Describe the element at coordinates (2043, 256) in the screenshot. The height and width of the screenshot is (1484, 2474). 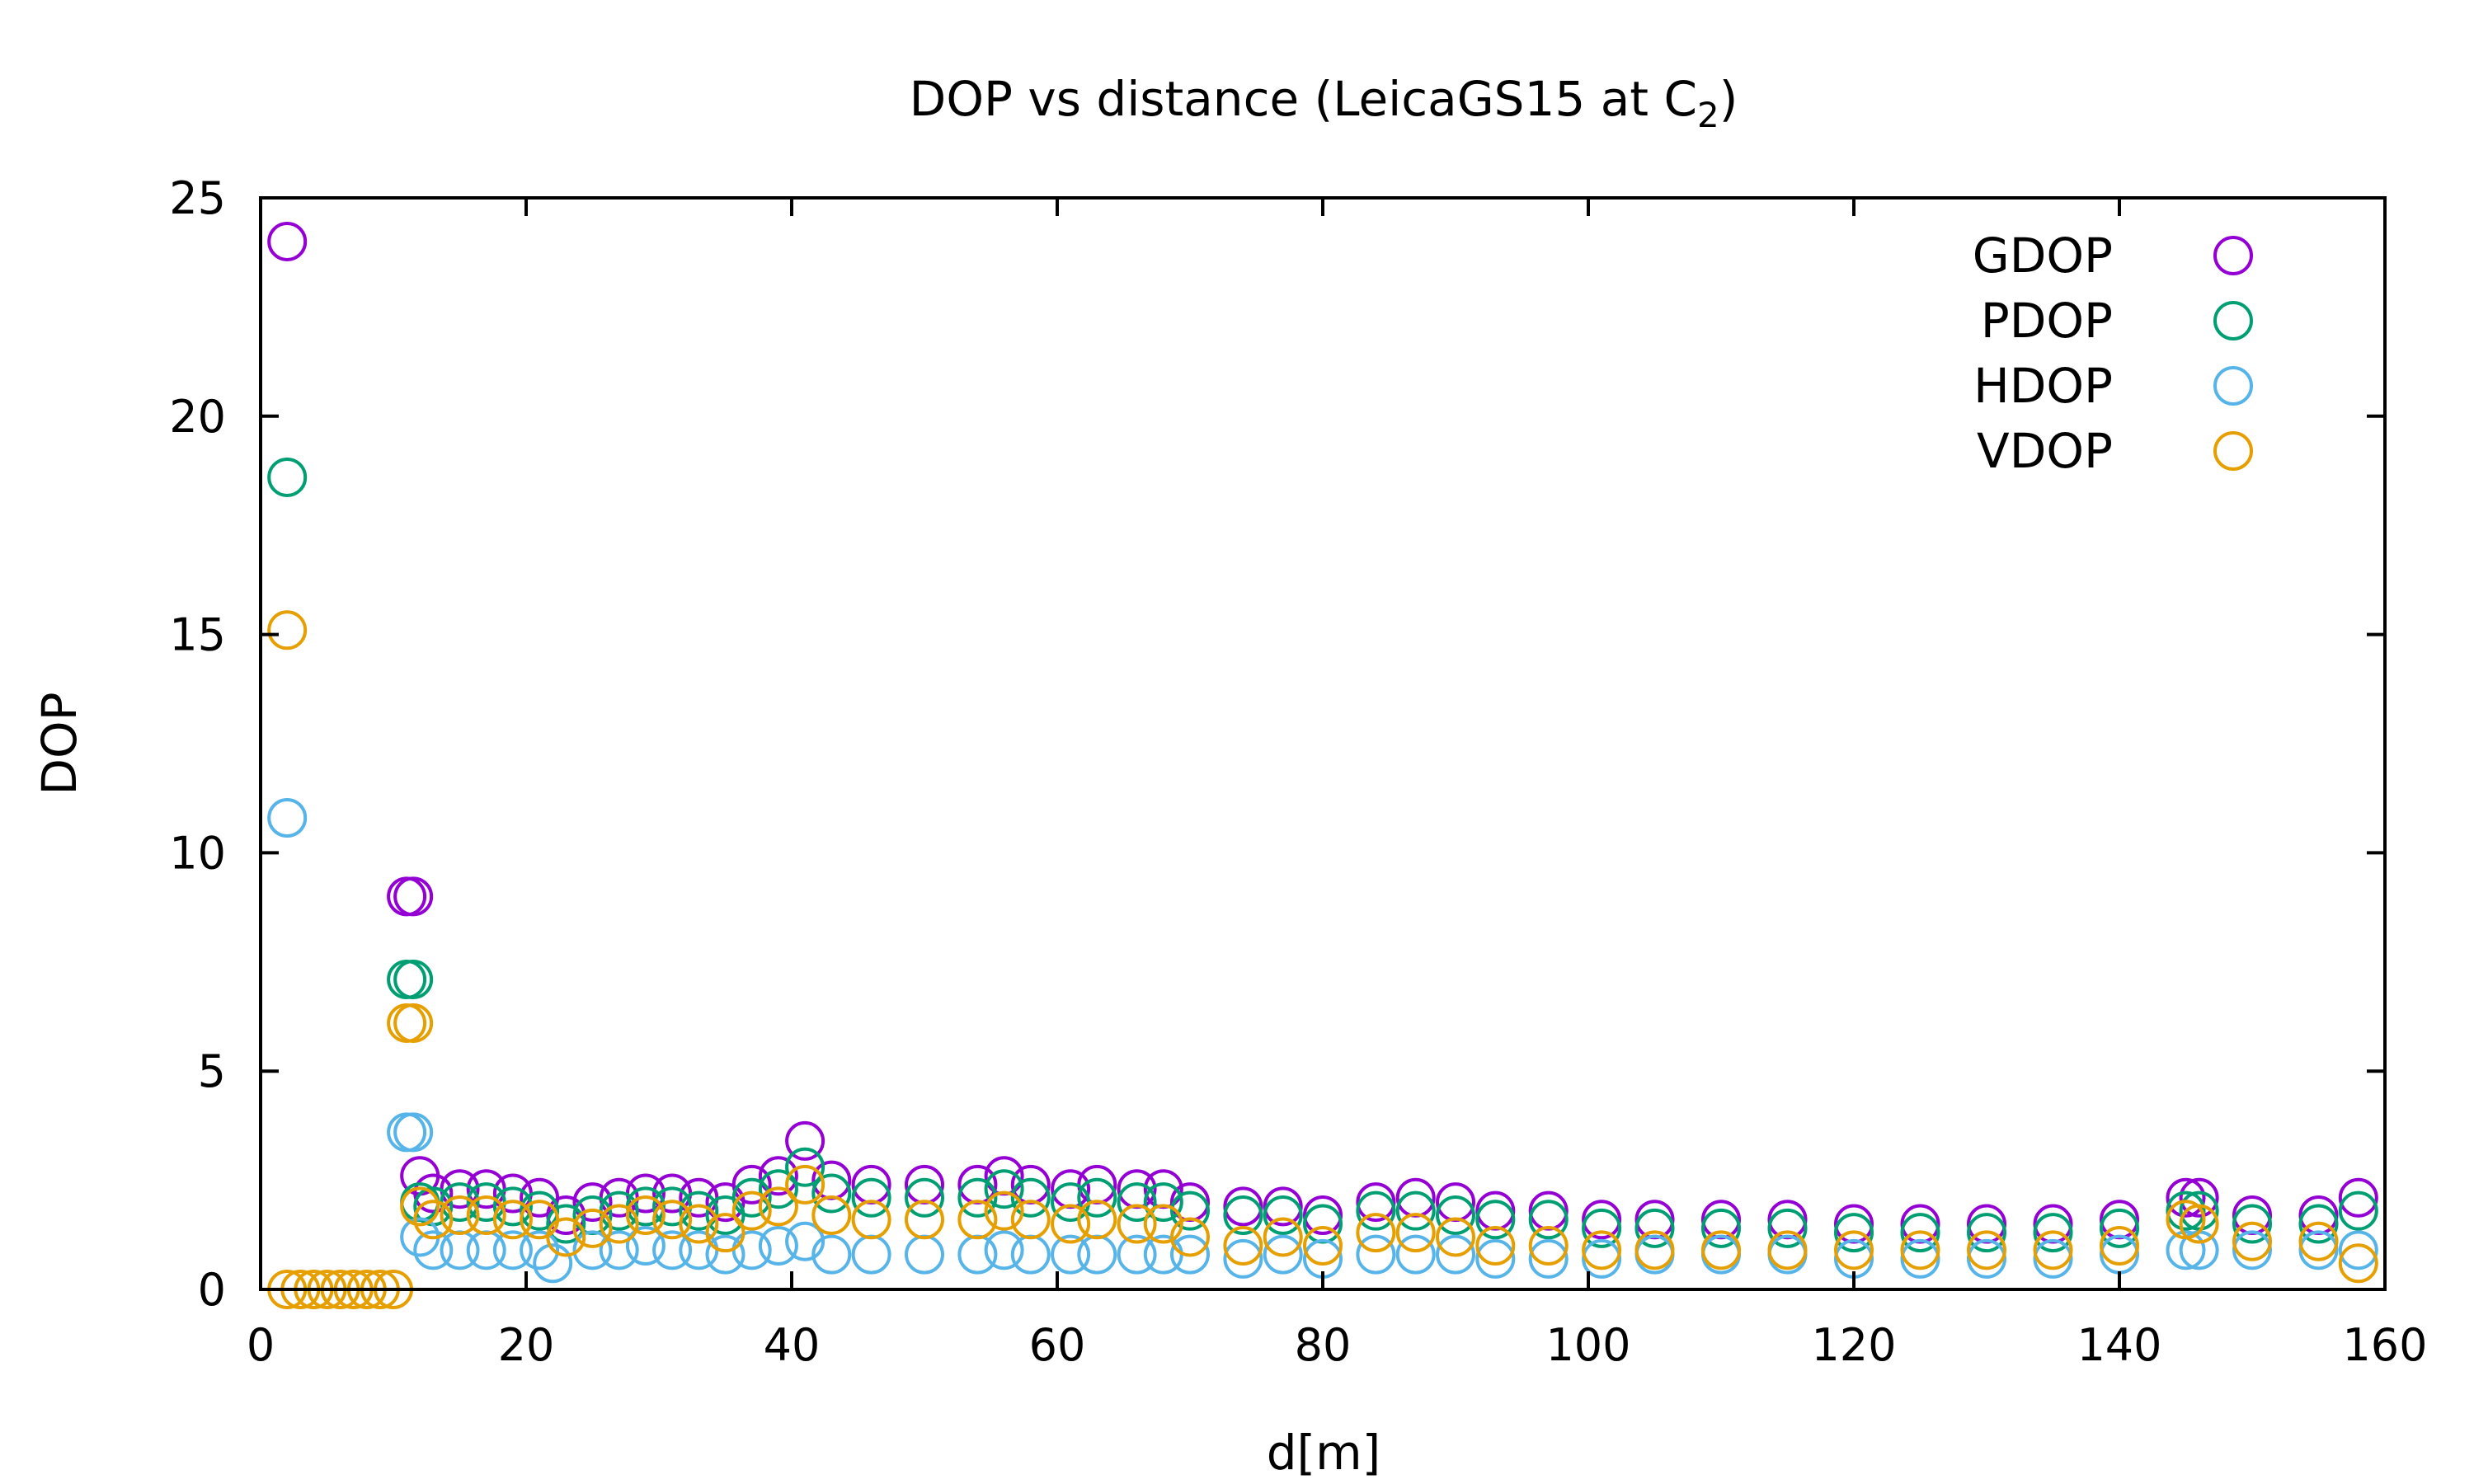
I see `legend-label-gdop: GDOP` at that location.